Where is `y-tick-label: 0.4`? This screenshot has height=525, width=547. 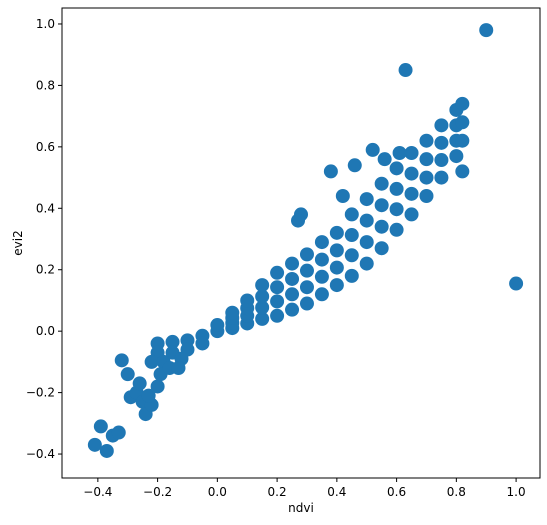
y-tick-label: 0.4 is located at coordinates (45, 208).